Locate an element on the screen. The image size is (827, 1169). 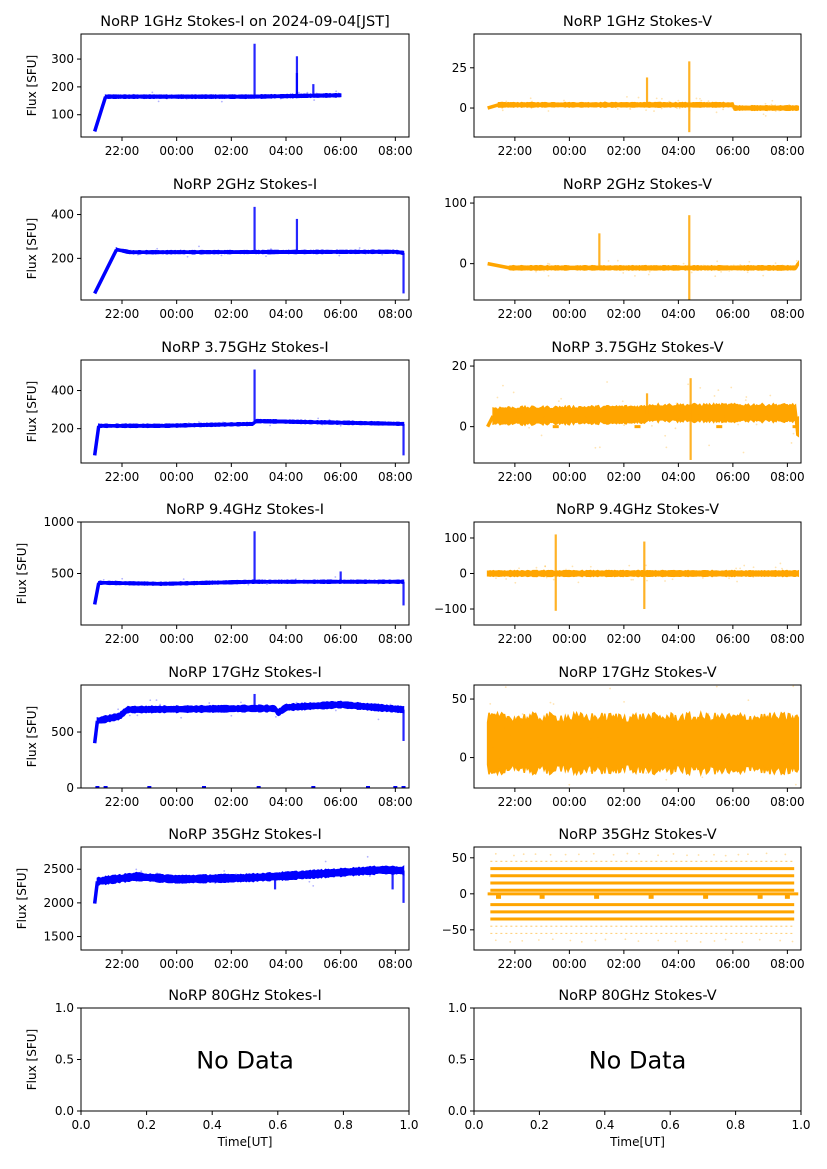
axes-frame is located at coordinates (245, 85).